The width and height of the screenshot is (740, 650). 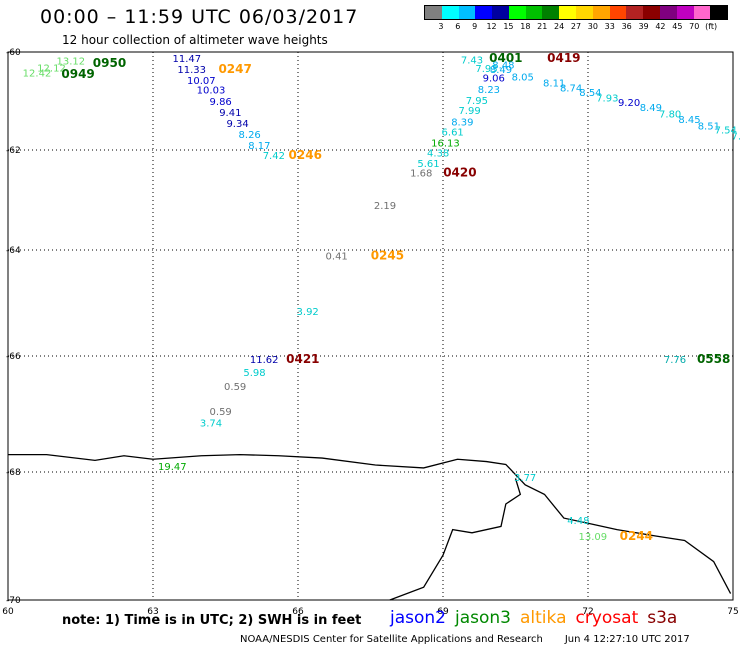 What do you see at coordinates (563, 58) in the screenshot?
I see `pass-time-label: 0419` at bounding box center [563, 58].